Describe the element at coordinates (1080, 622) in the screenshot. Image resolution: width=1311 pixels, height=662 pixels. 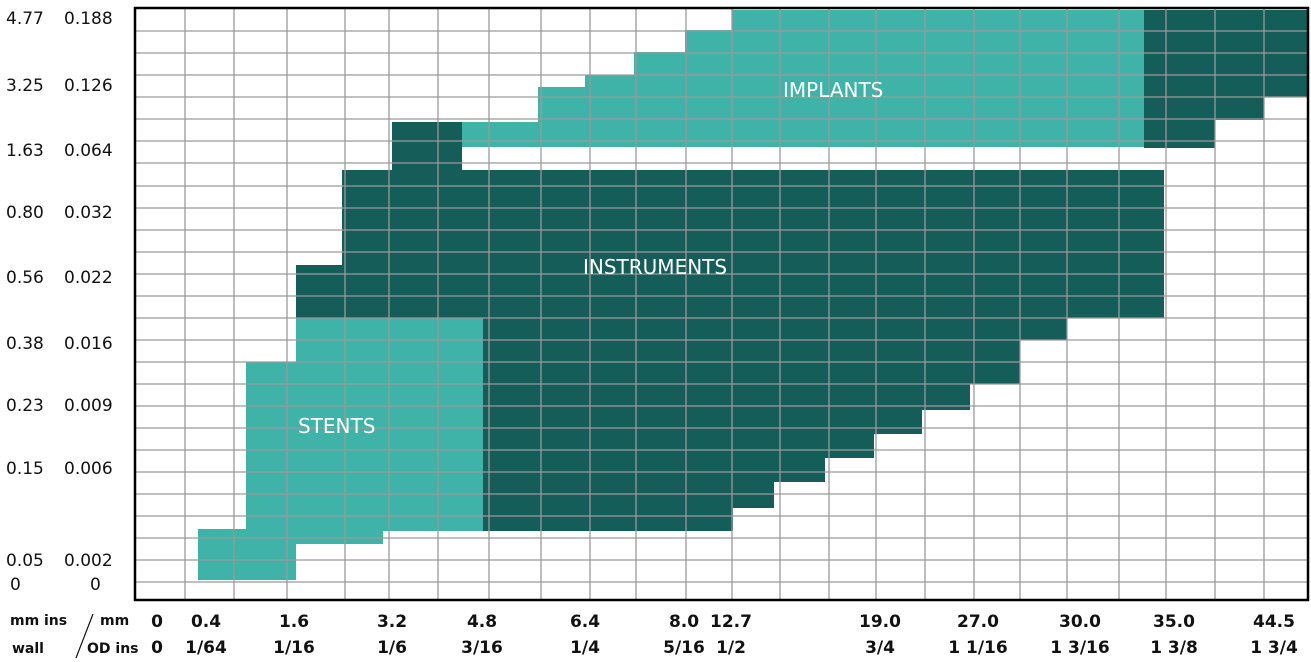
I see `x-tick-mm: 30.0` at that location.